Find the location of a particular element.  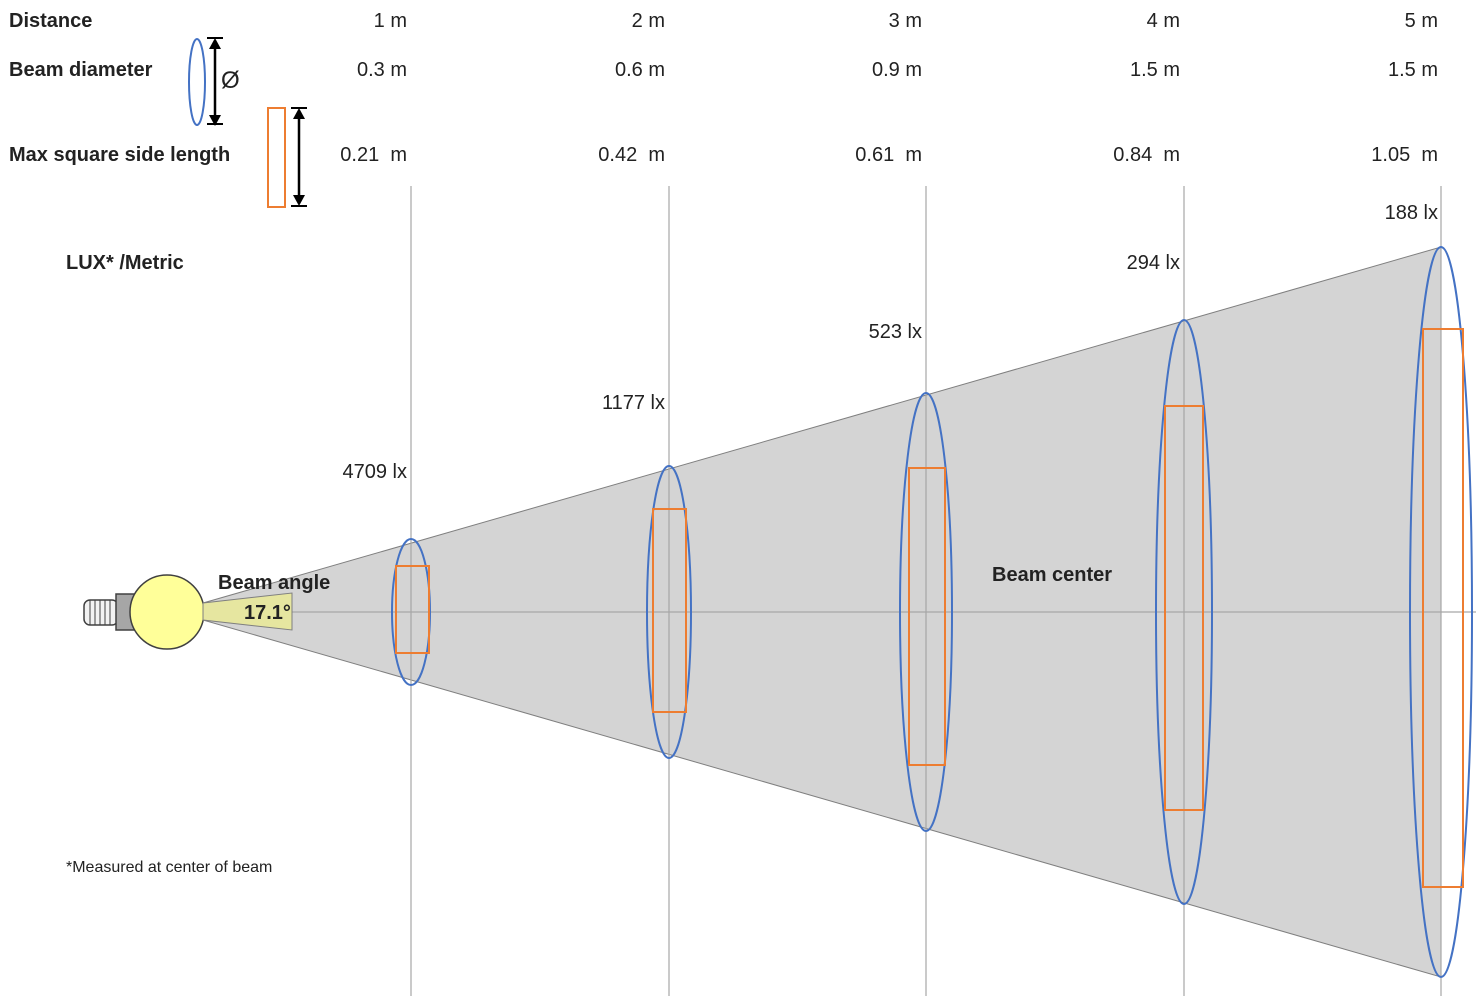

diameter-value-4: 1.5 m is located at coordinates (1155, 70).